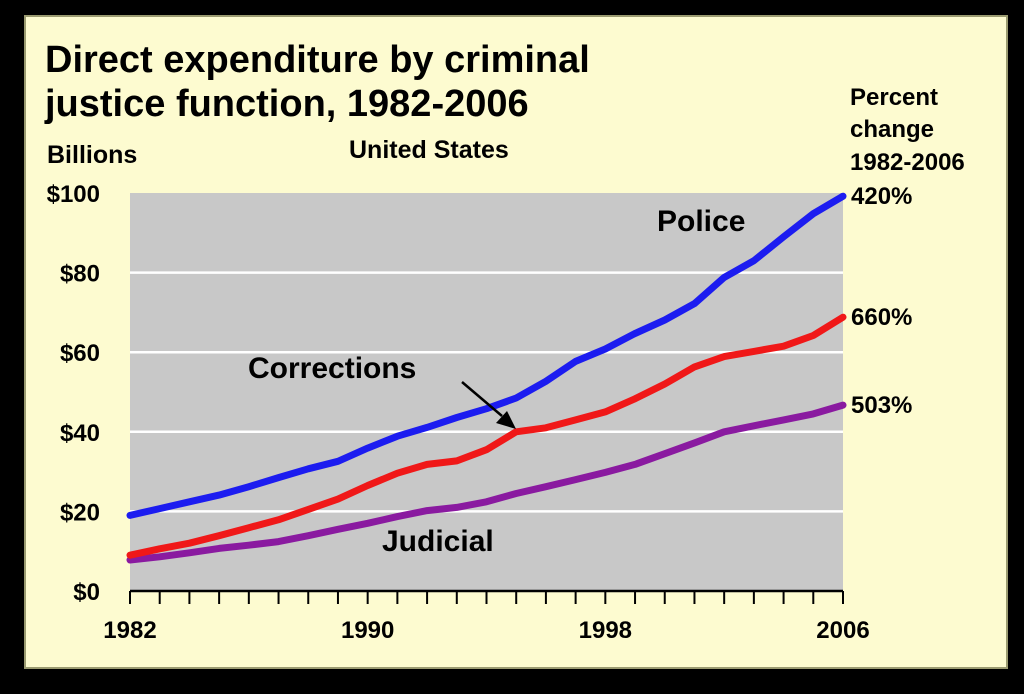 This screenshot has width=1024, height=694. I want to click on chart-title-line-1: Direct expenditure by criminal, so click(317, 60).